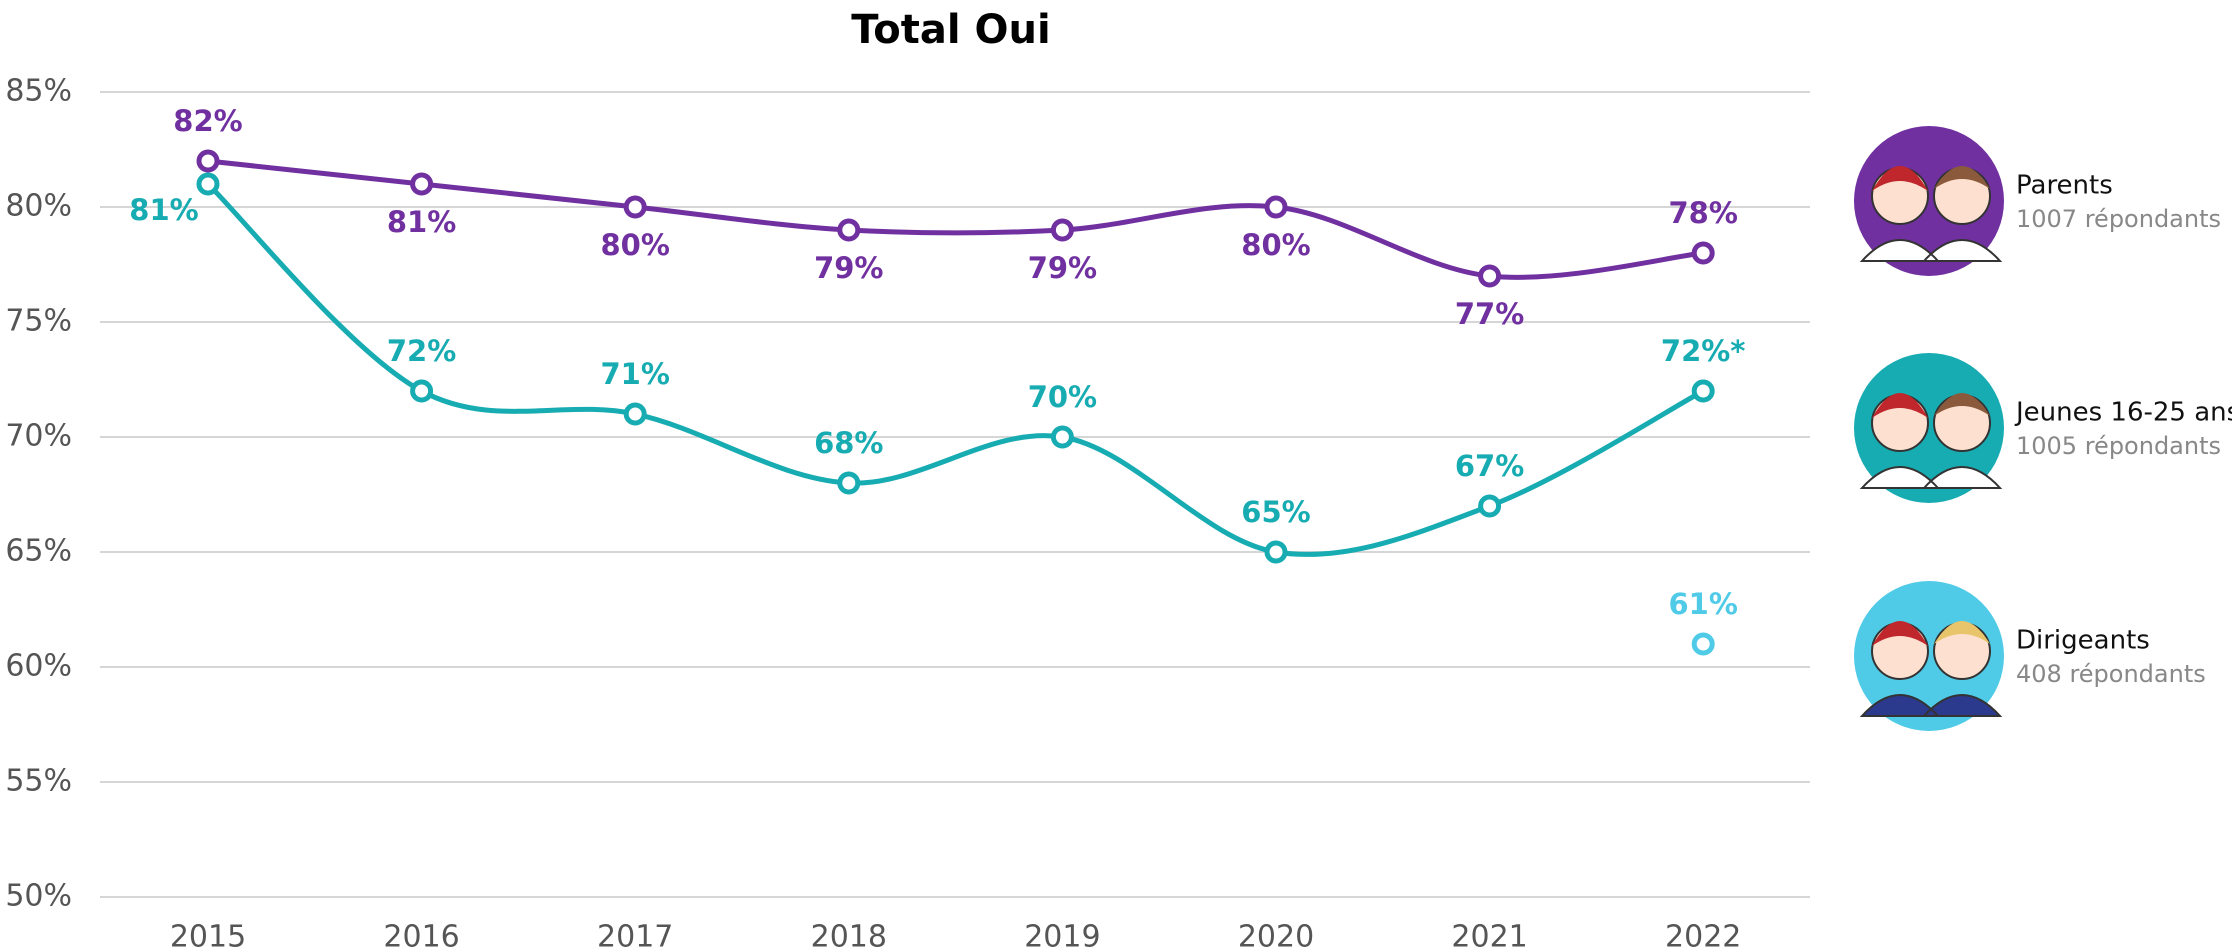  Describe the element at coordinates (421, 935) in the screenshot. I see `x-tick-label: 2016` at that location.